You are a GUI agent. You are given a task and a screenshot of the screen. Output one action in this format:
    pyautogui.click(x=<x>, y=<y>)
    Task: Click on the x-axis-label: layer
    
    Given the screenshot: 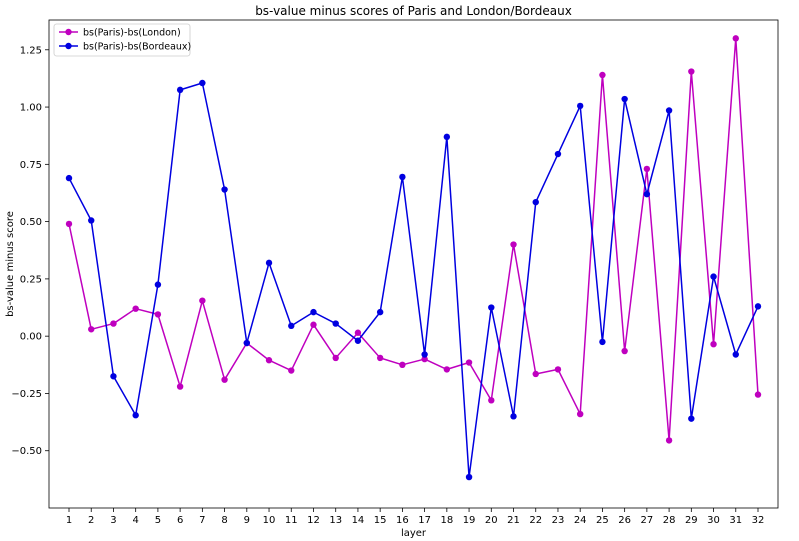 What is the action you would take?
    pyautogui.click(x=414, y=533)
    